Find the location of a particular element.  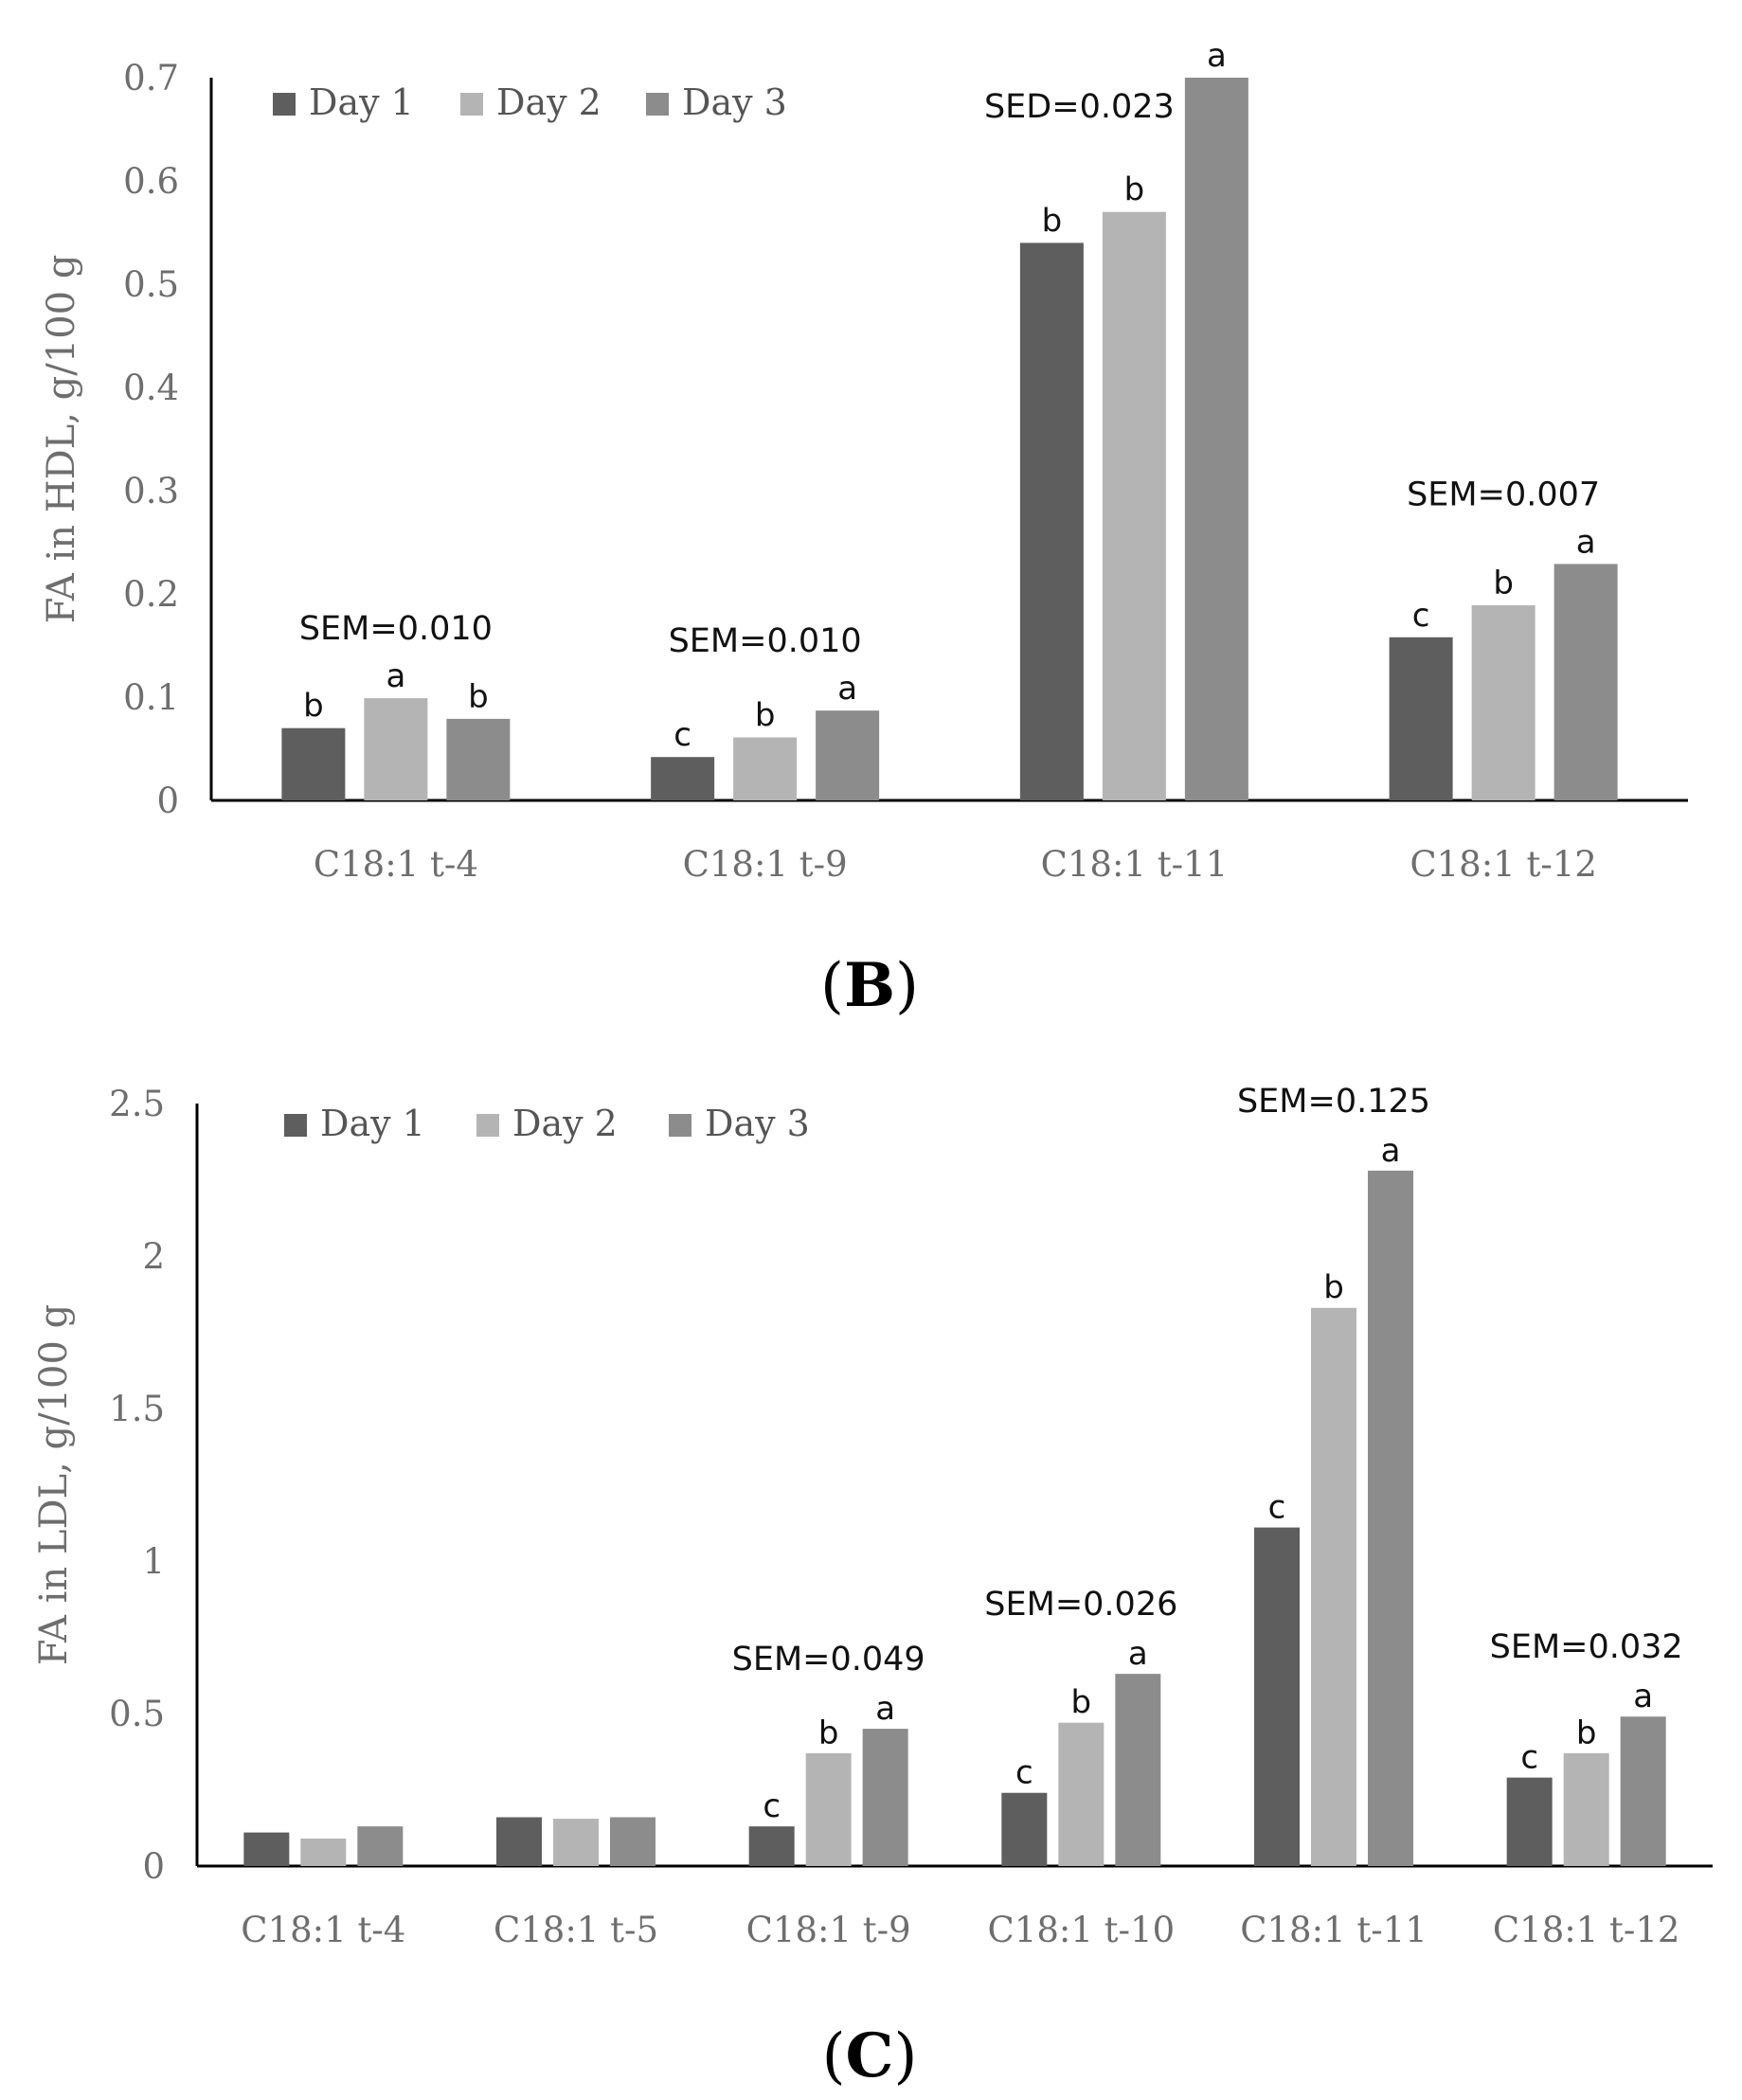

y-tick-label: 0.4 is located at coordinates (151, 388).